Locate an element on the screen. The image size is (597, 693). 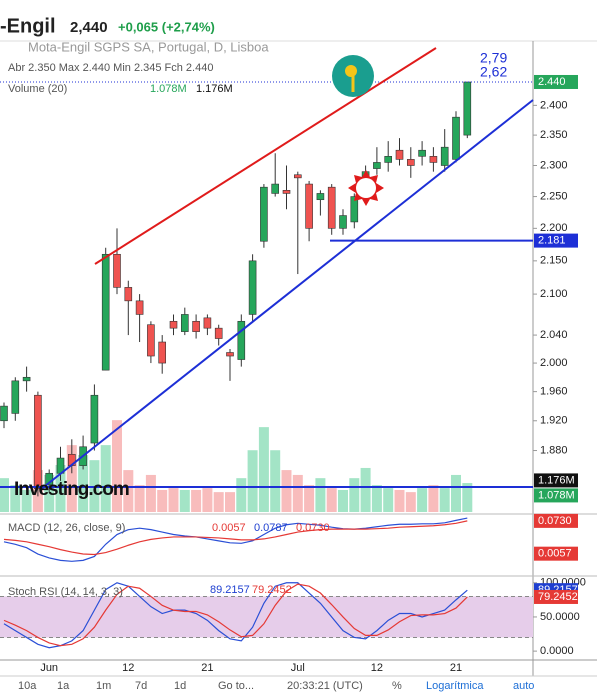
y-tick-label: 1.960 is located at coordinates (554, 392).